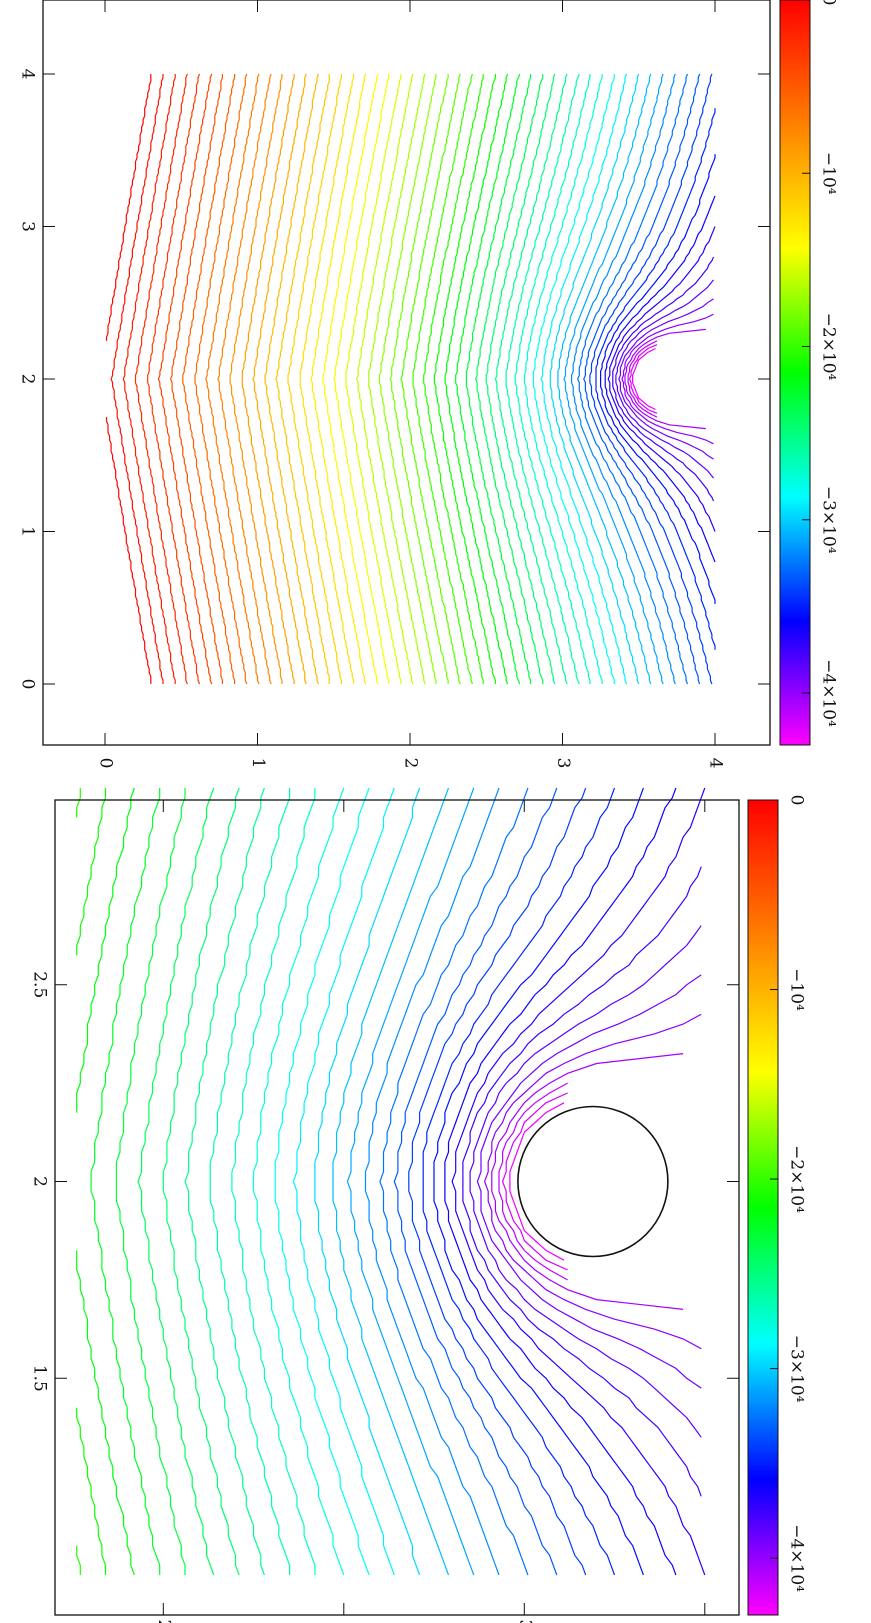  I want to click on y-tick-label: 2.5, so click(164, 1621).